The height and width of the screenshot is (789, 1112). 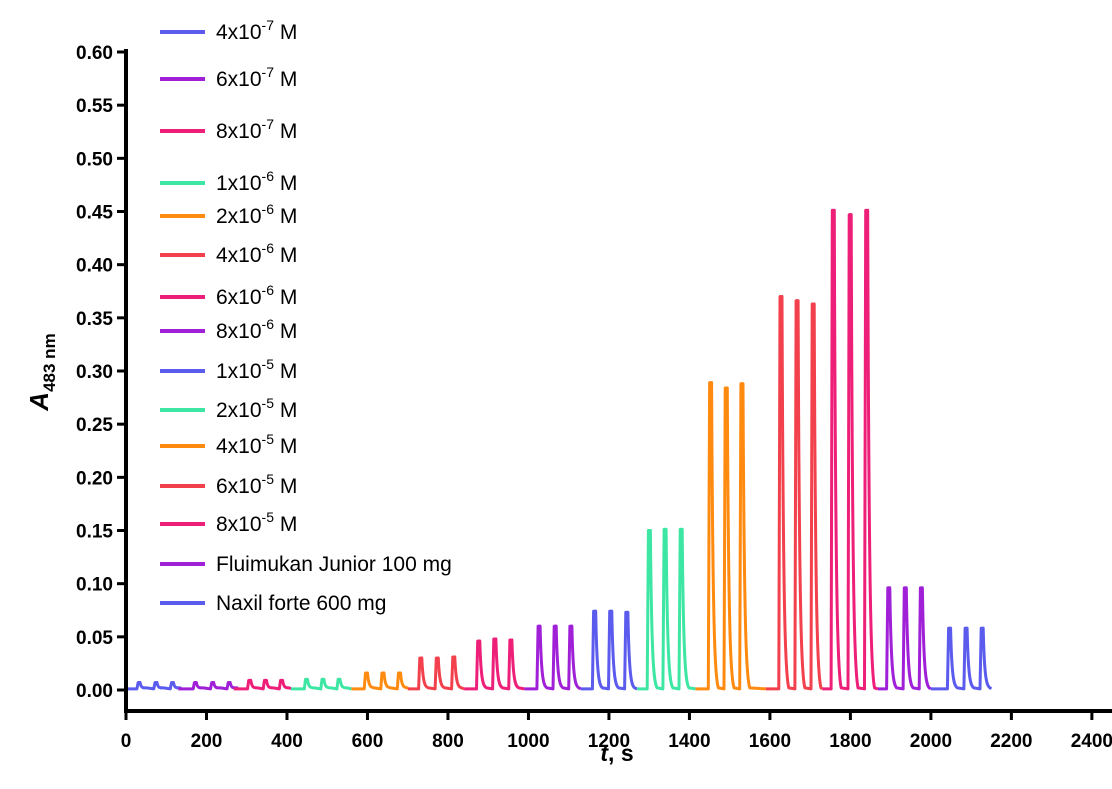 I want to click on legend-entry-11: 4x10-5 M, so click(x=228, y=444).